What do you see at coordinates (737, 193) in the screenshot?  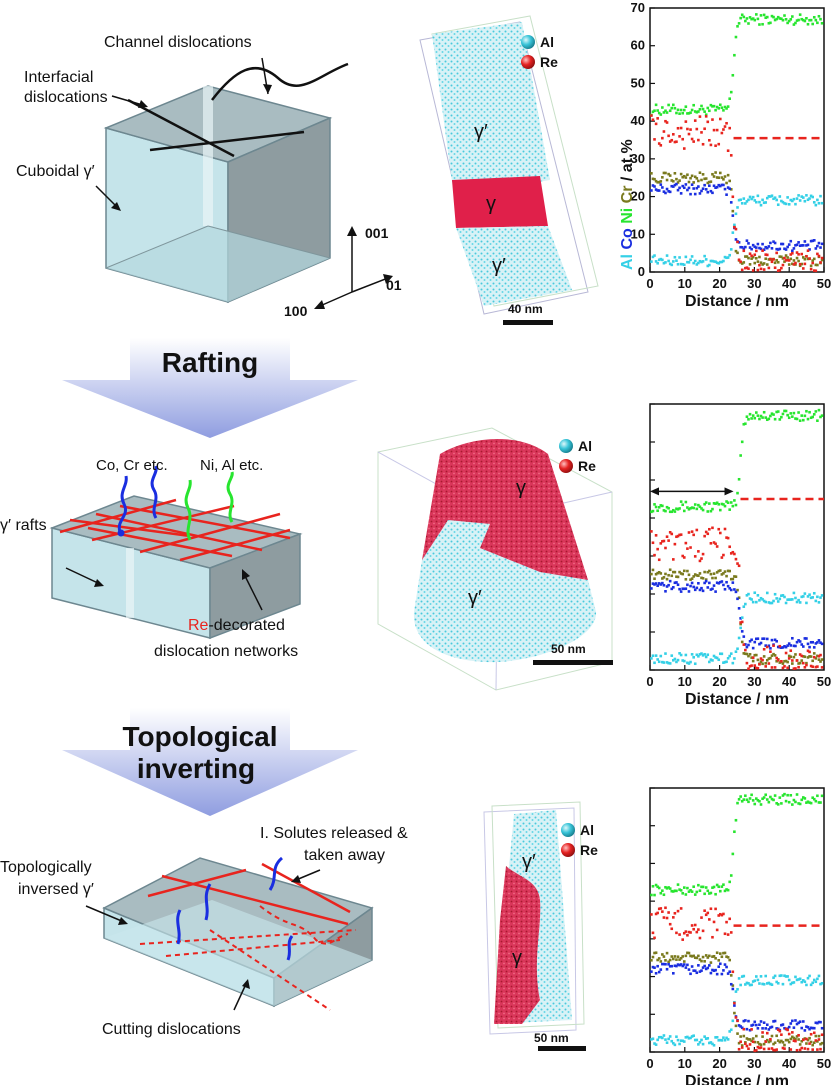 I see `series-re` at bounding box center [737, 193].